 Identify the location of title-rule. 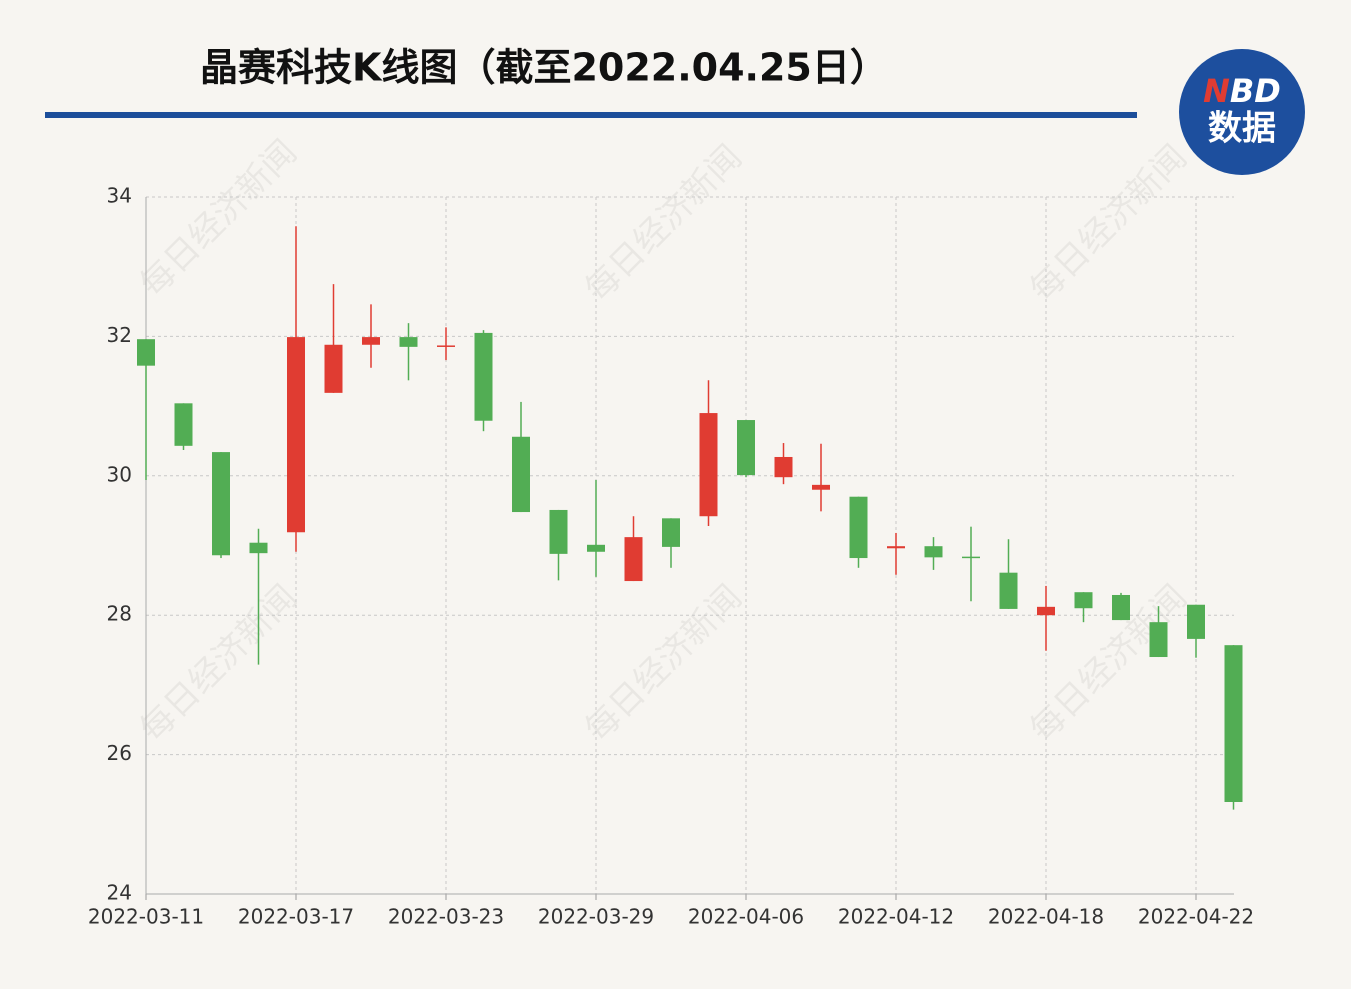
(591, 115).